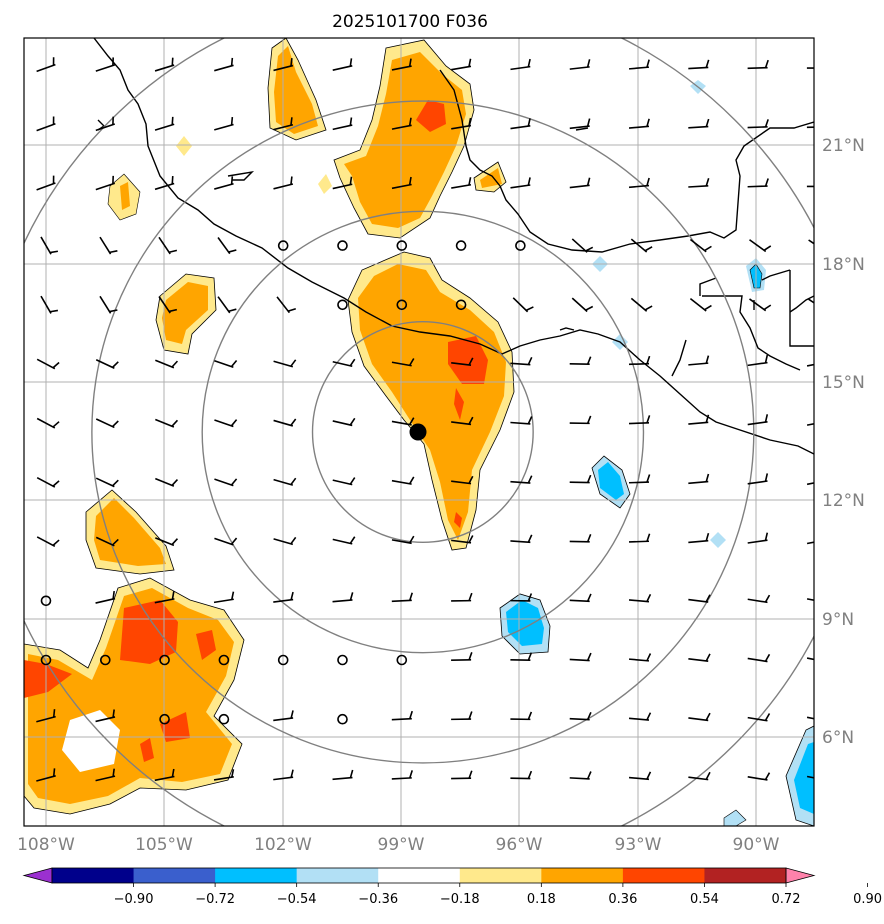 The height and width of the screenshot is (924, 884). Describe the element at coordinates (37, 875) in the screenshot. I see `colorbar-extend-low` at that location.